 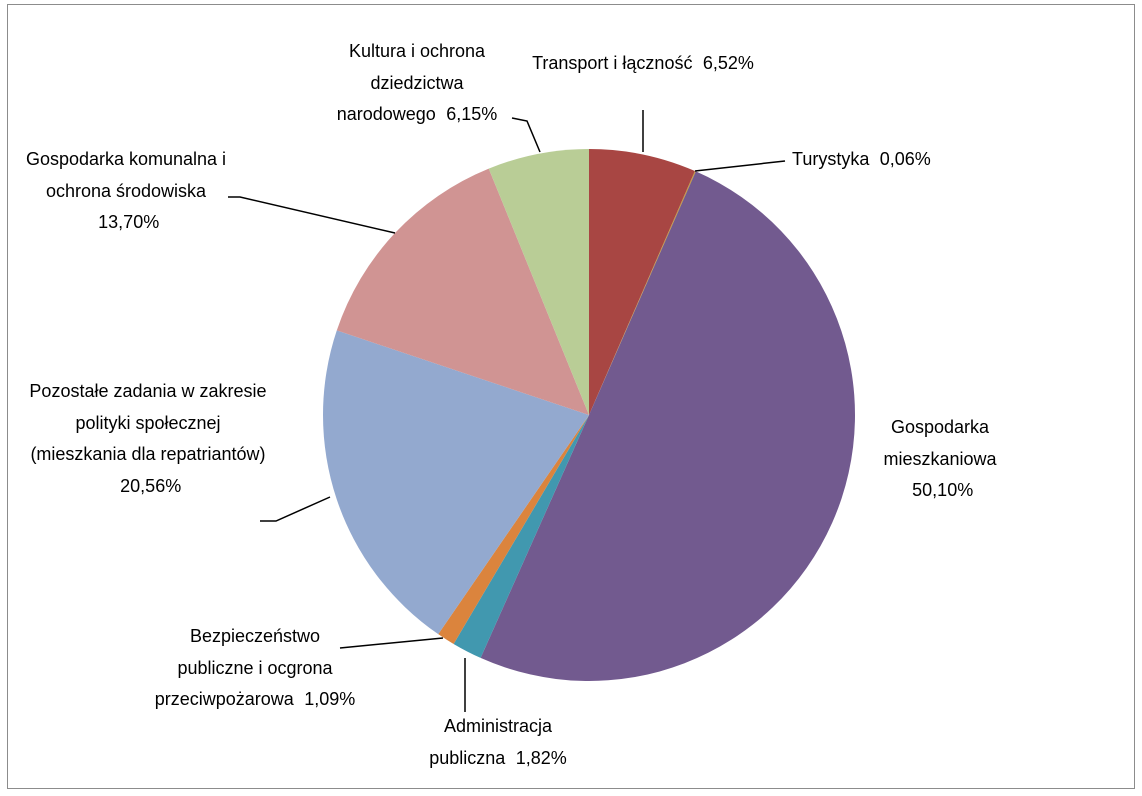 I want to click on value-label: 20,56%, so click(x=151, y=485).